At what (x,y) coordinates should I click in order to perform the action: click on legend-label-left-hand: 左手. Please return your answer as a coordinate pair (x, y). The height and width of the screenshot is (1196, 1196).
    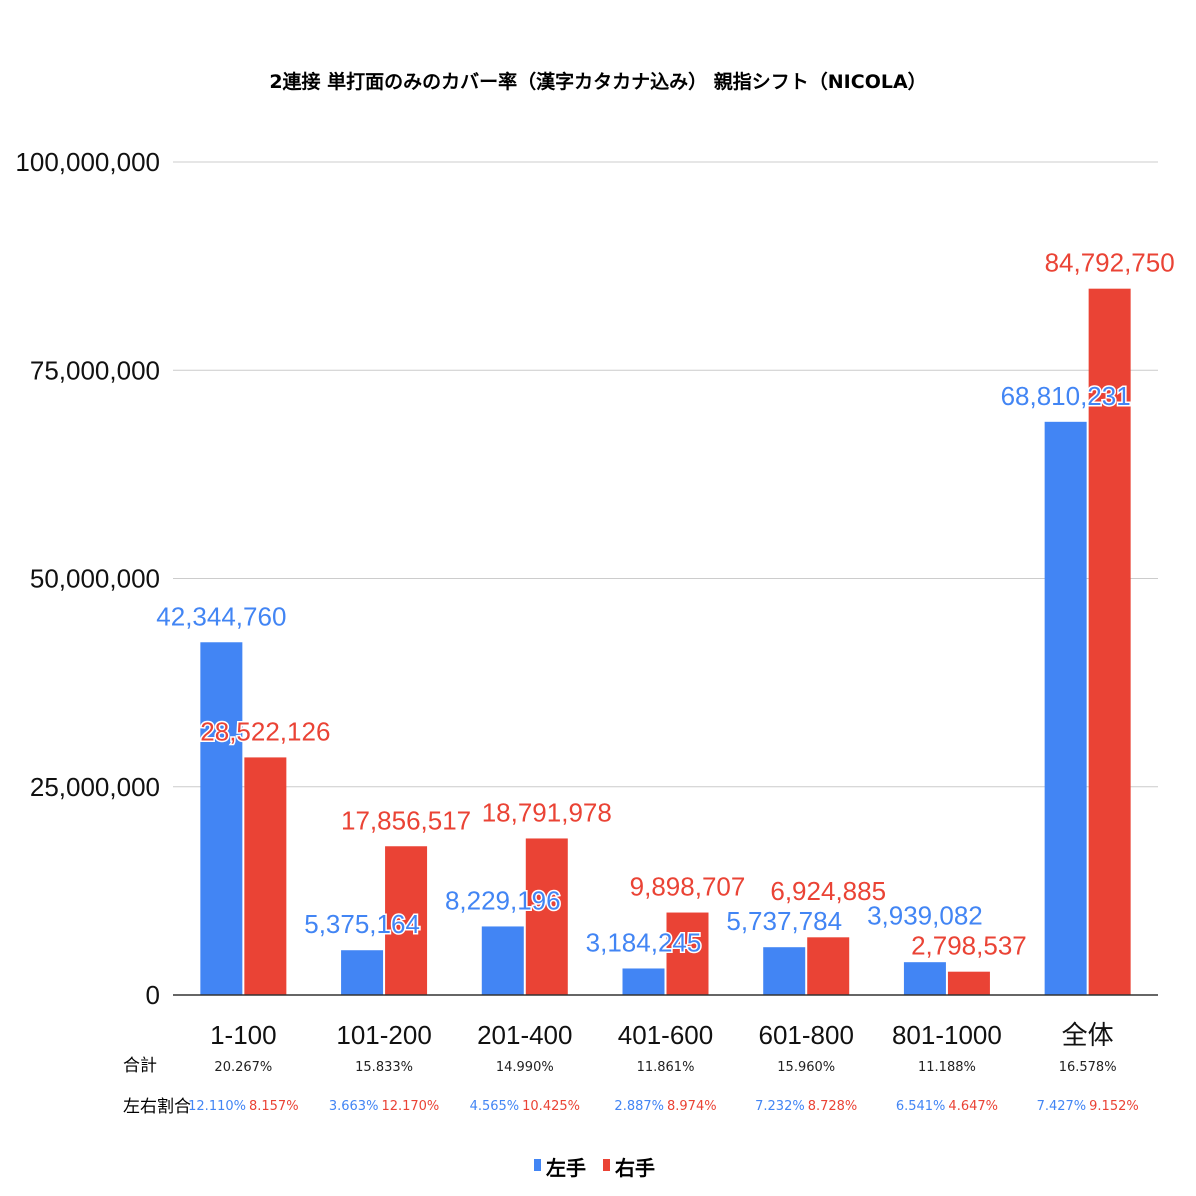
    Looking at the image, I should click on (566, 1168).